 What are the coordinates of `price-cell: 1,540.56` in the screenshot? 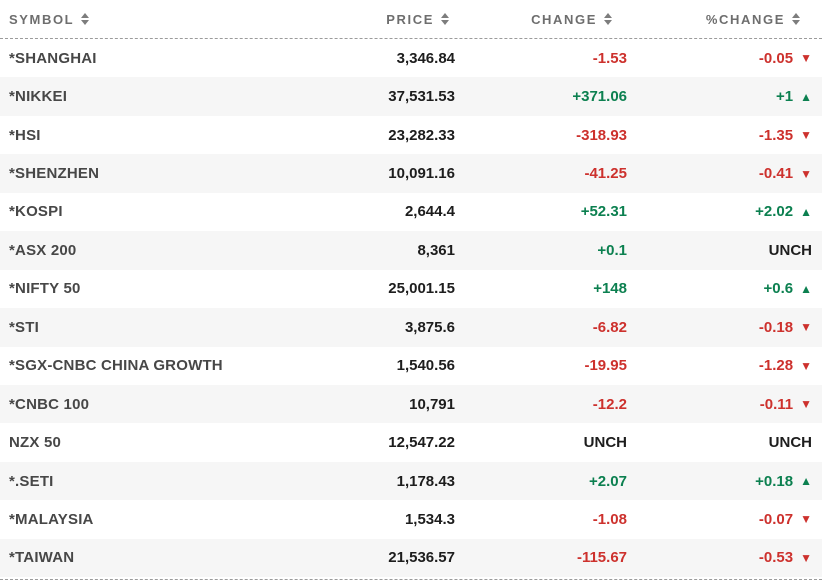 It's located at (425, 366).